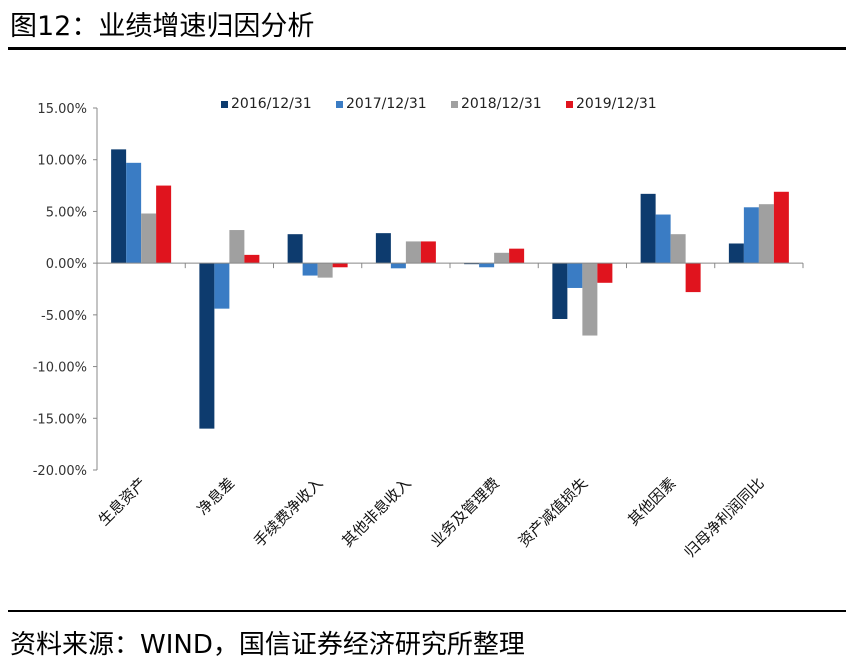 The width and height of the screenshot is (854, 666). I want to click on category-label: 净息差, so click(216, 496).